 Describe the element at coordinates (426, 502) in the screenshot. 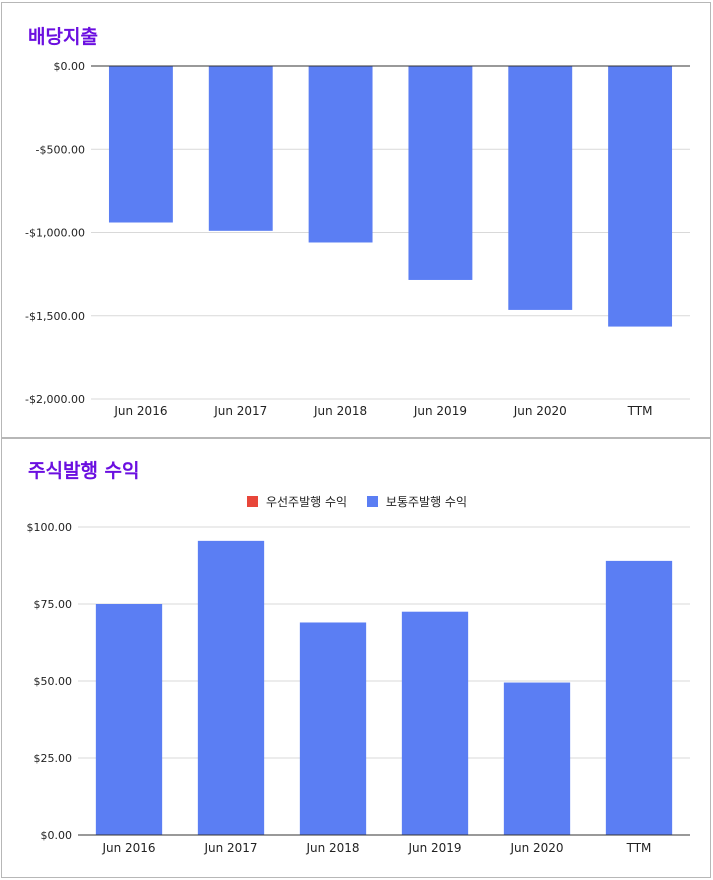

I see `legend-label: 보통주발행 수익` at that location.